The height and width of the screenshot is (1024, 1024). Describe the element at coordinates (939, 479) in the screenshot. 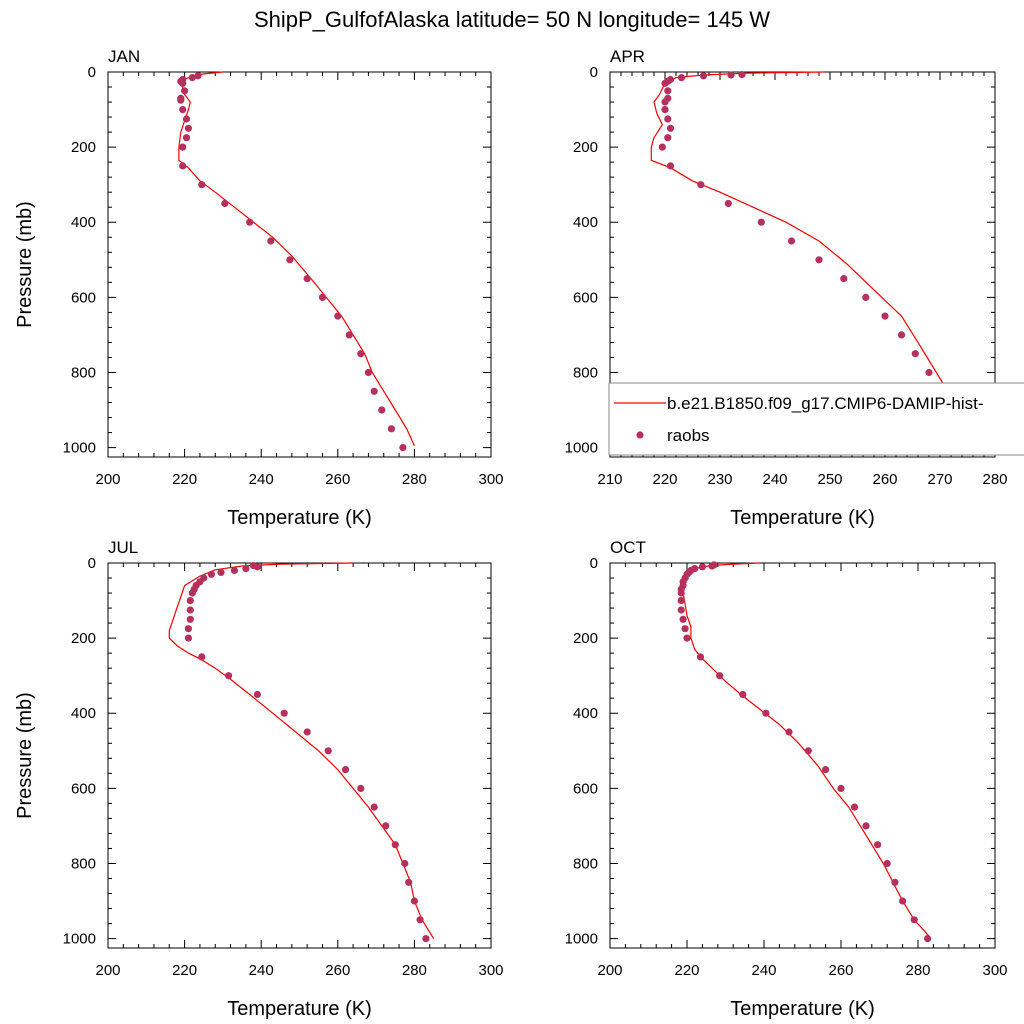

I see `x-tick-label: 270` at that location.